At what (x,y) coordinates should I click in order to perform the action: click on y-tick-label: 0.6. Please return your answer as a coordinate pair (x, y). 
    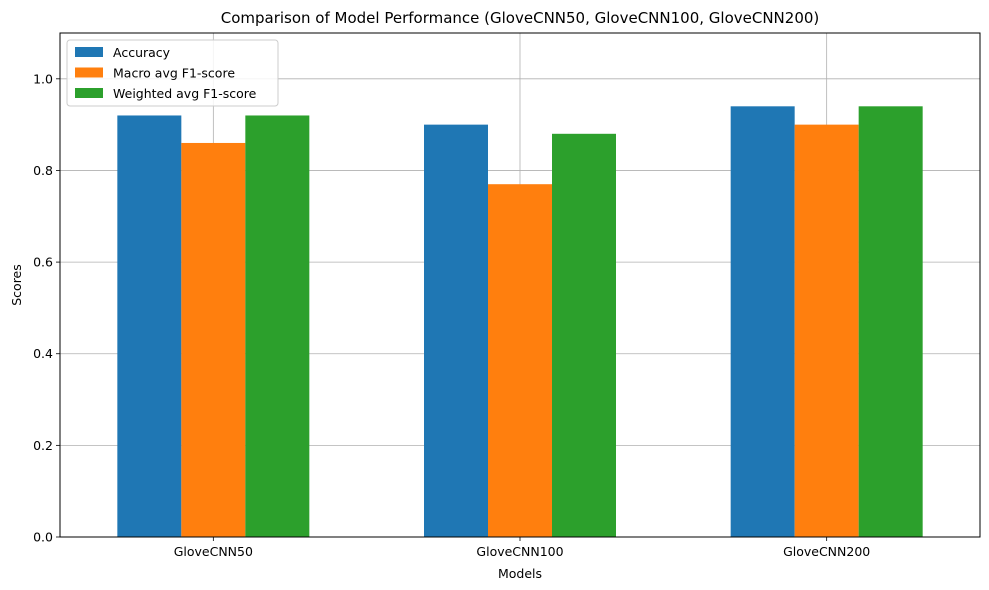
    Looking at the image, I should click on (43, 262).